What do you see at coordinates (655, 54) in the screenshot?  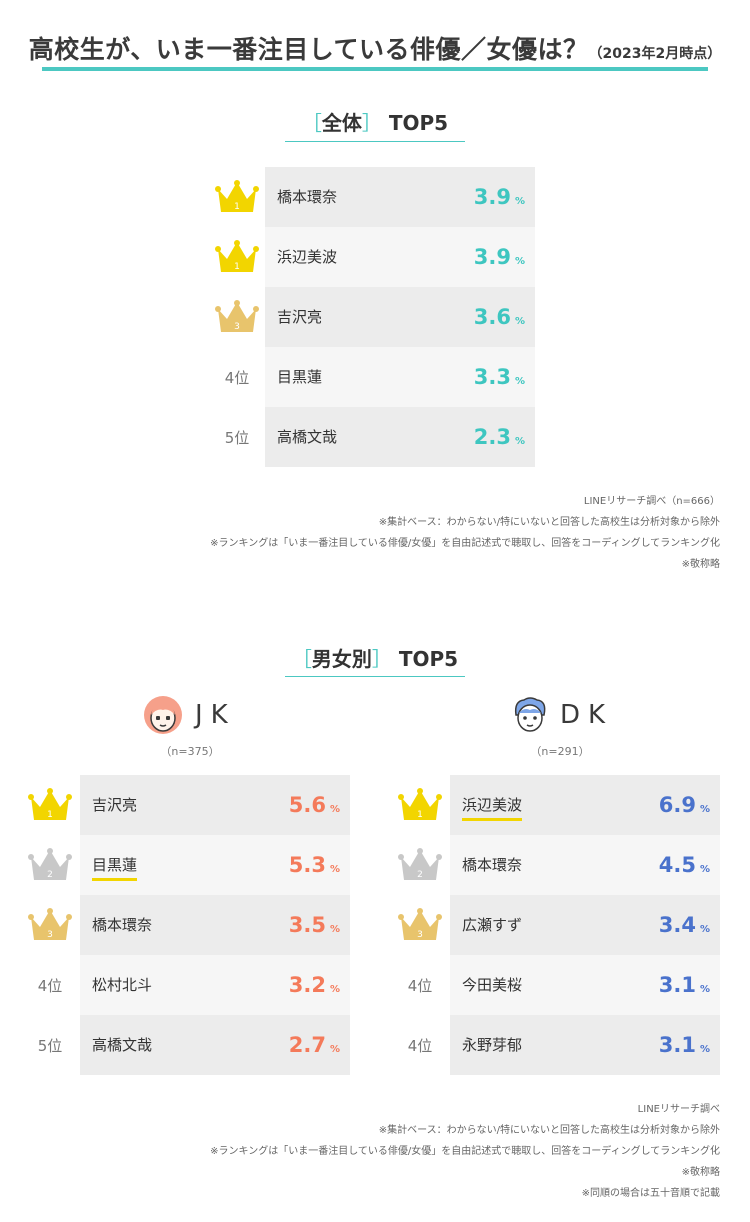 I see `title-date-note: （2023年2月時点）` at bounding box center [655, 54].